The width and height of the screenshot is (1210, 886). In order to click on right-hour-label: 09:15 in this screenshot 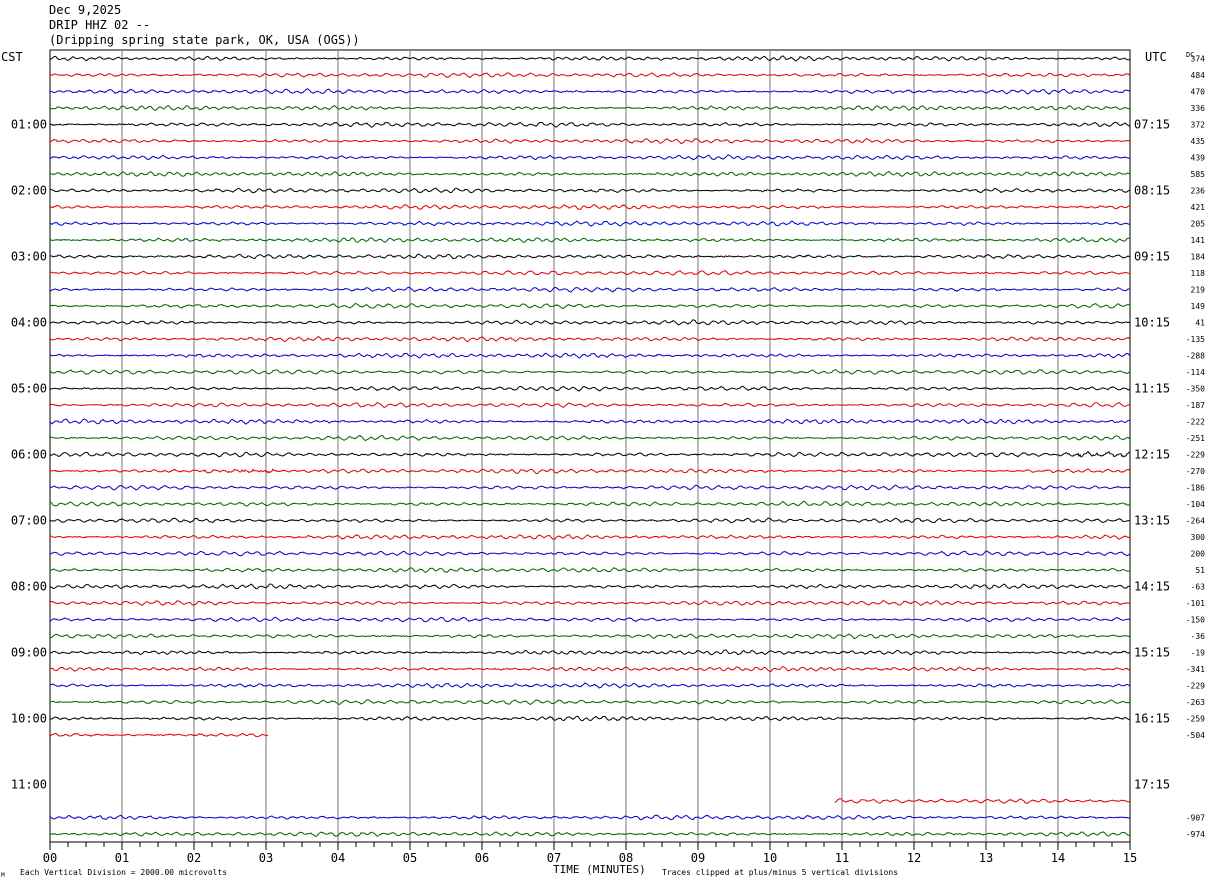, I will do `click(1152, 257)`.